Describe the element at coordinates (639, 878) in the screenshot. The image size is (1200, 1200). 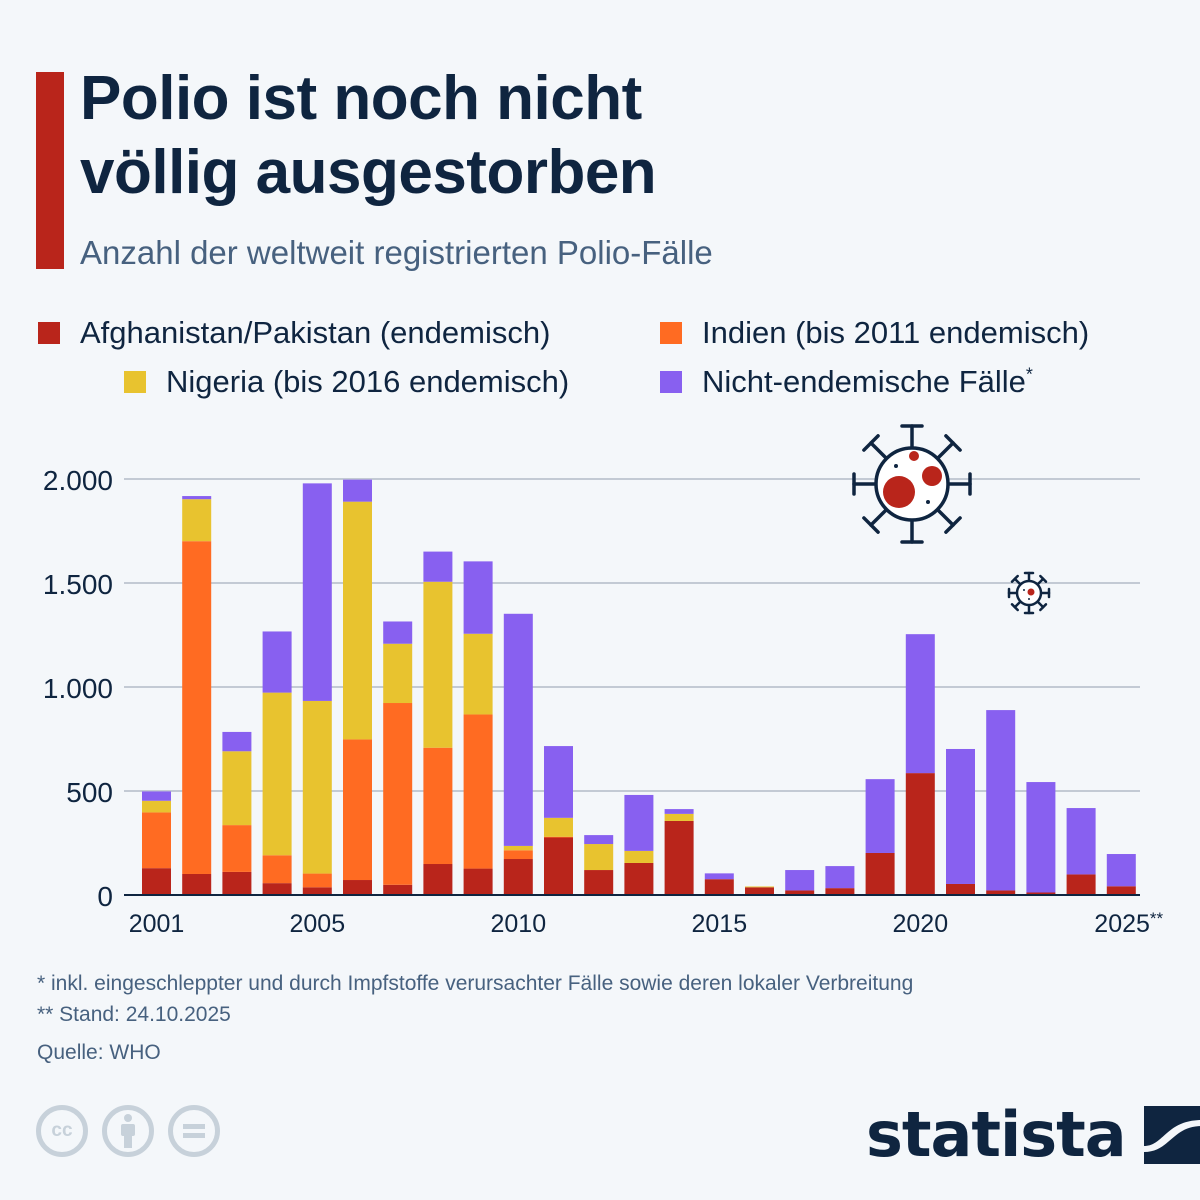
I see `bar-segment-2013-afghanistan-pakistan` at that location.